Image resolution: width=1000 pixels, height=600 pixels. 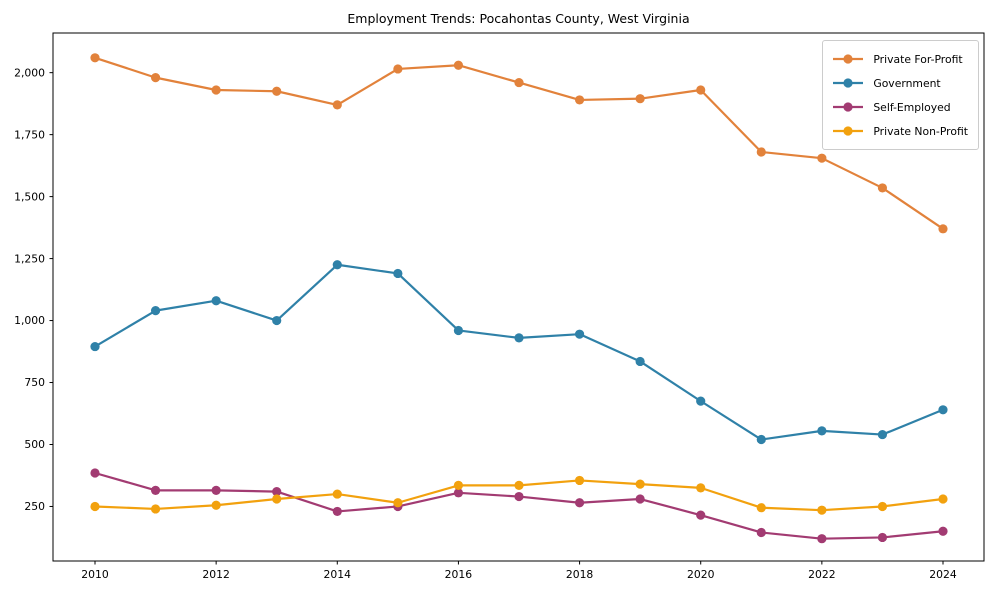 I want to click on data-point-private-for-profit-2014, so click(x=337, y=105).